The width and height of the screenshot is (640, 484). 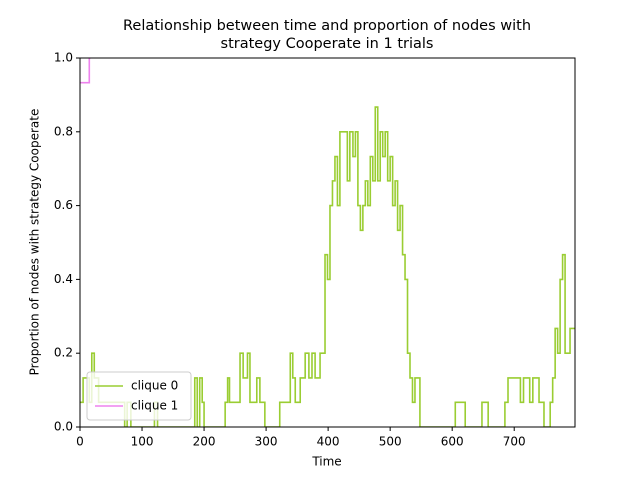 I want to click on x-tick-label: 400, so click(x=328, y=442).